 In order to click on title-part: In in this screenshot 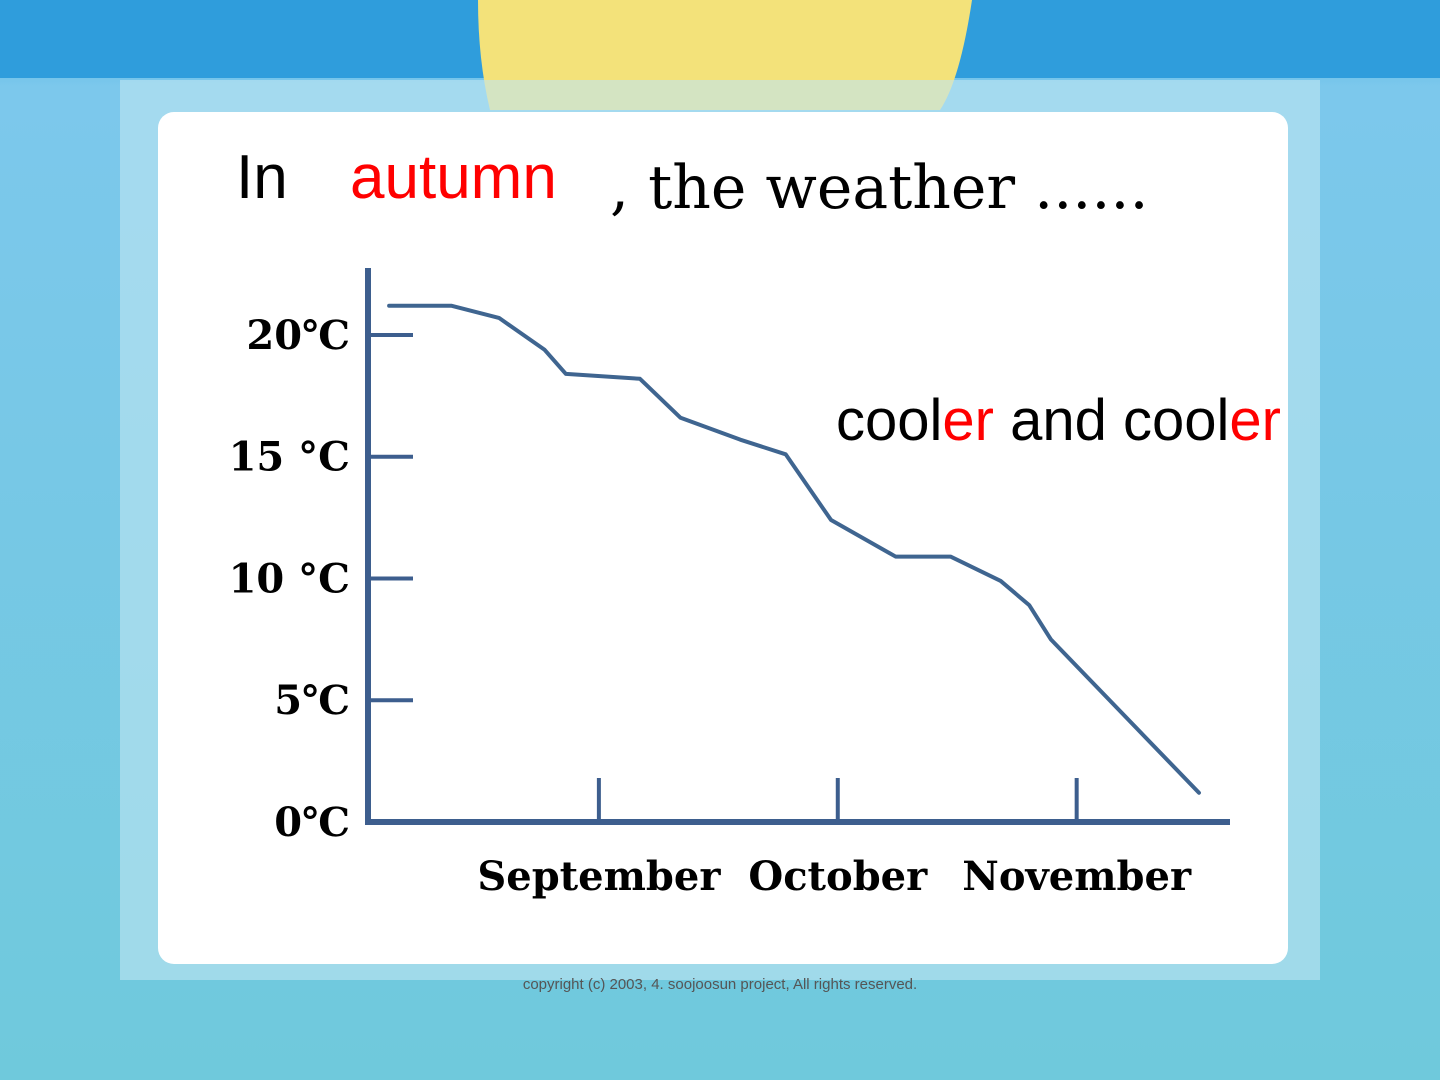, I will do `click(262, 177)`.